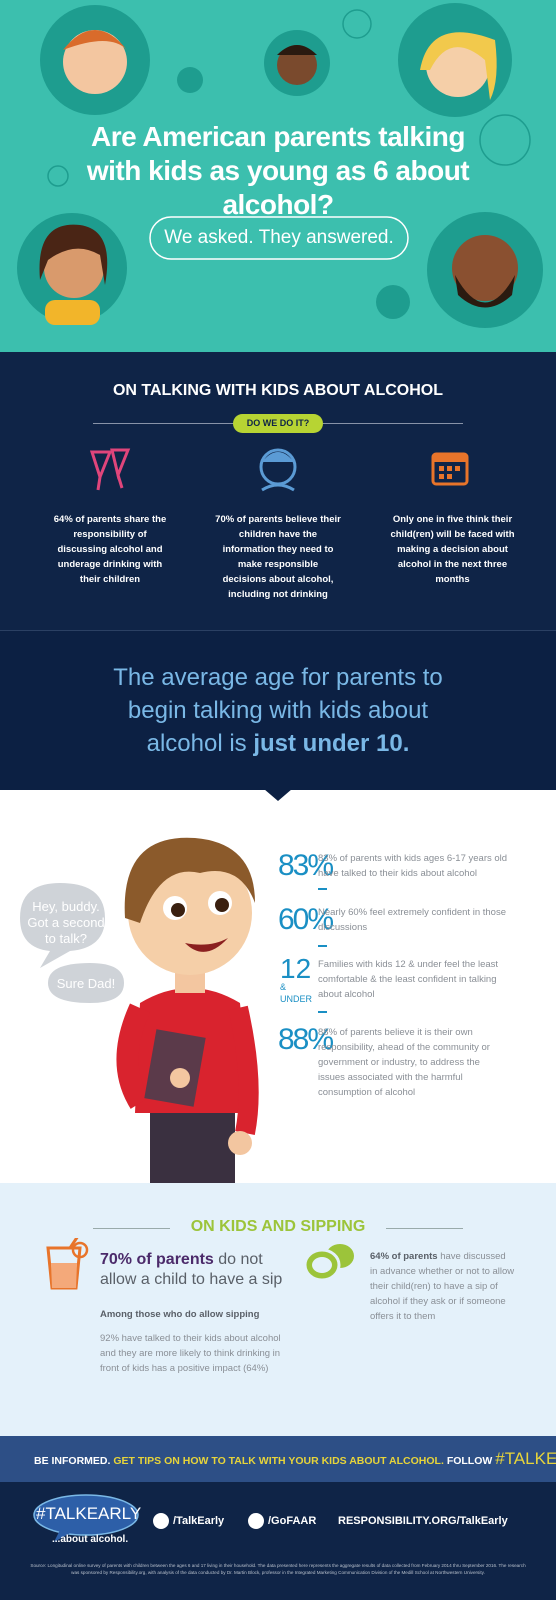 The height and width of the screenshot is (1600, 556). What do you see at coordinates (404, 1256) in the screenshot?
I see `highlight: 64% of parents` at bounding box center [404, 1256].